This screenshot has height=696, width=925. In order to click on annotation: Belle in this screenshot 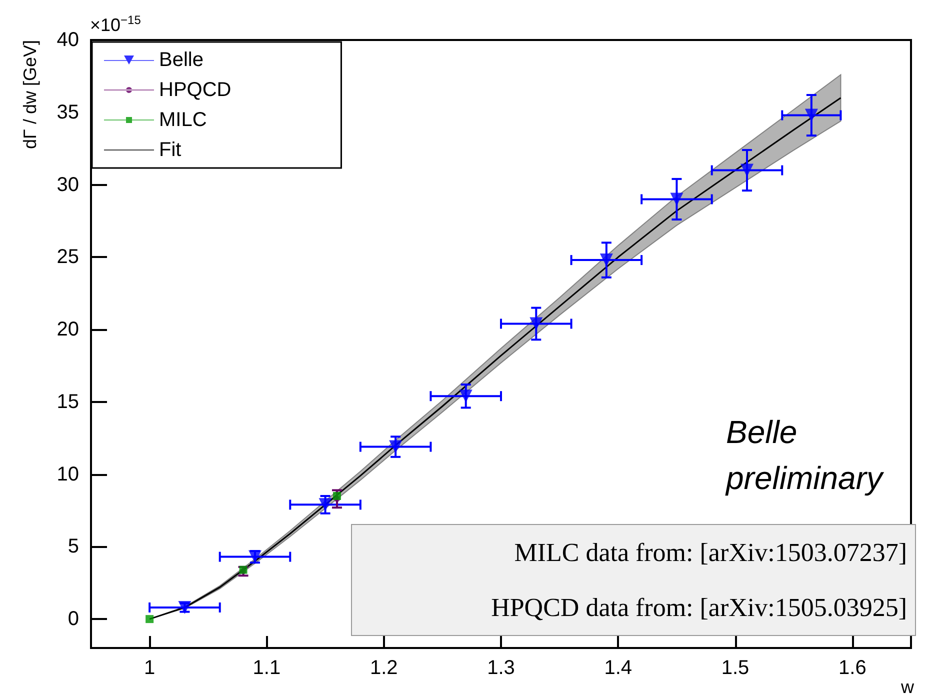, I will do `click(762, 432)`.